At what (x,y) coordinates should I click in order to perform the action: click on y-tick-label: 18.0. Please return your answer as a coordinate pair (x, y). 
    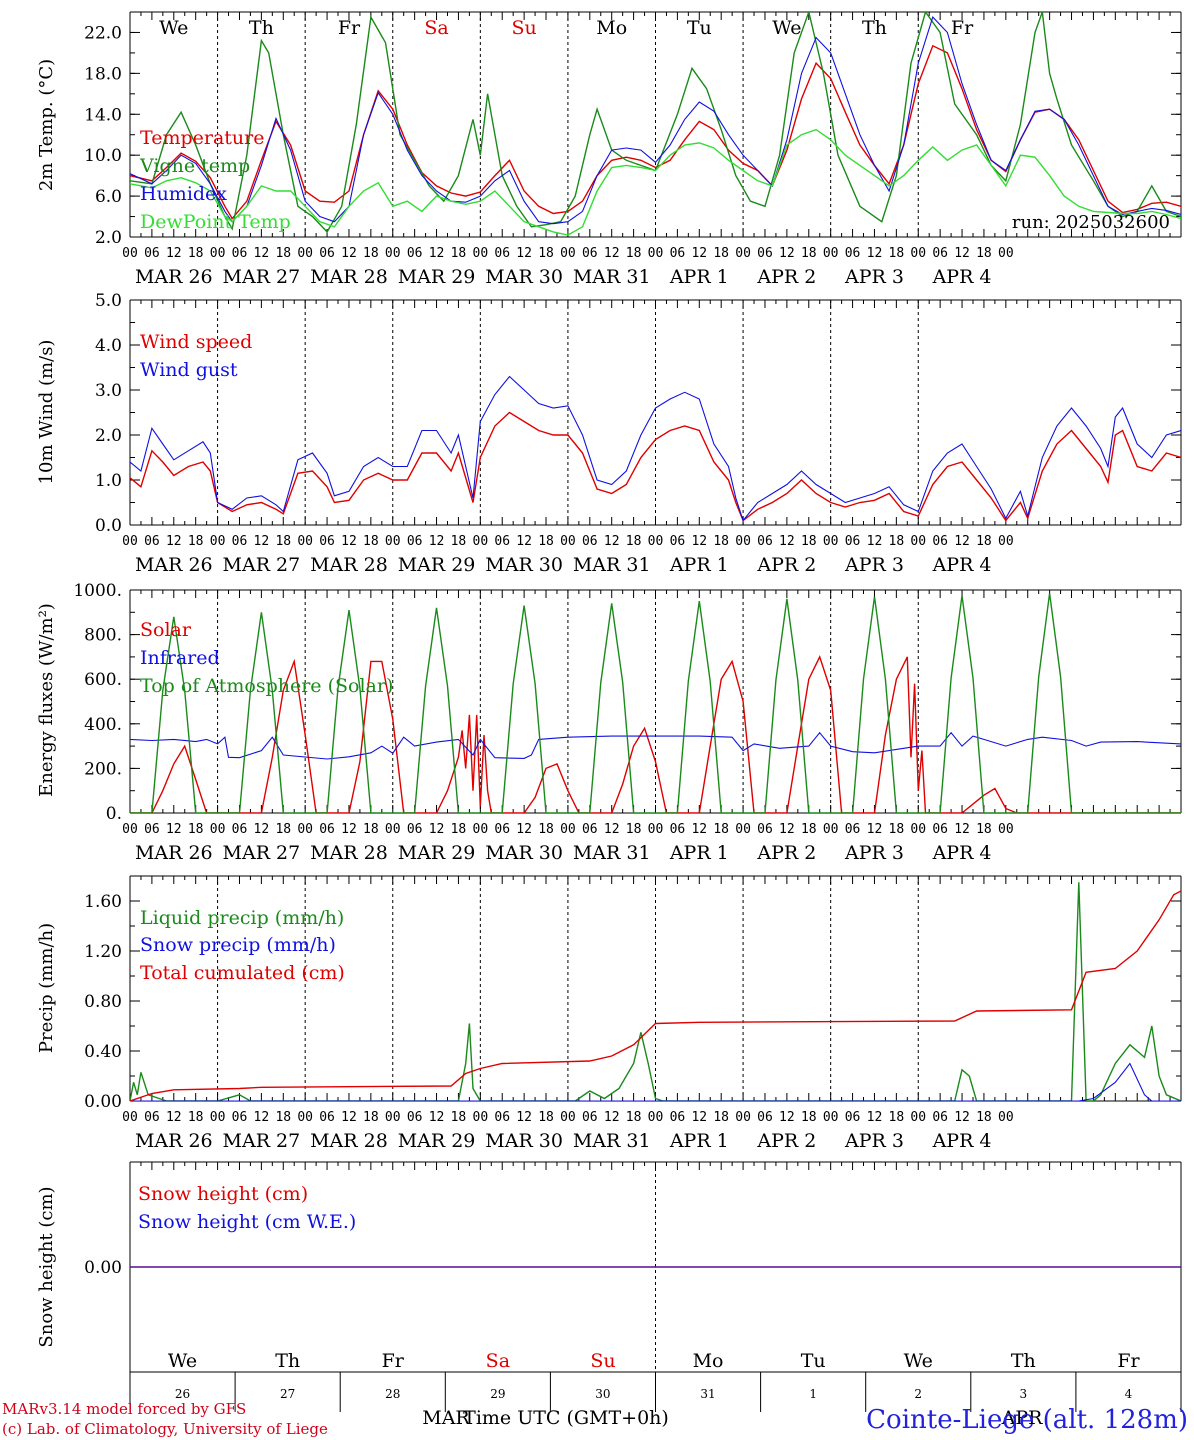
    Looking at the image, I should click on (103, 74).